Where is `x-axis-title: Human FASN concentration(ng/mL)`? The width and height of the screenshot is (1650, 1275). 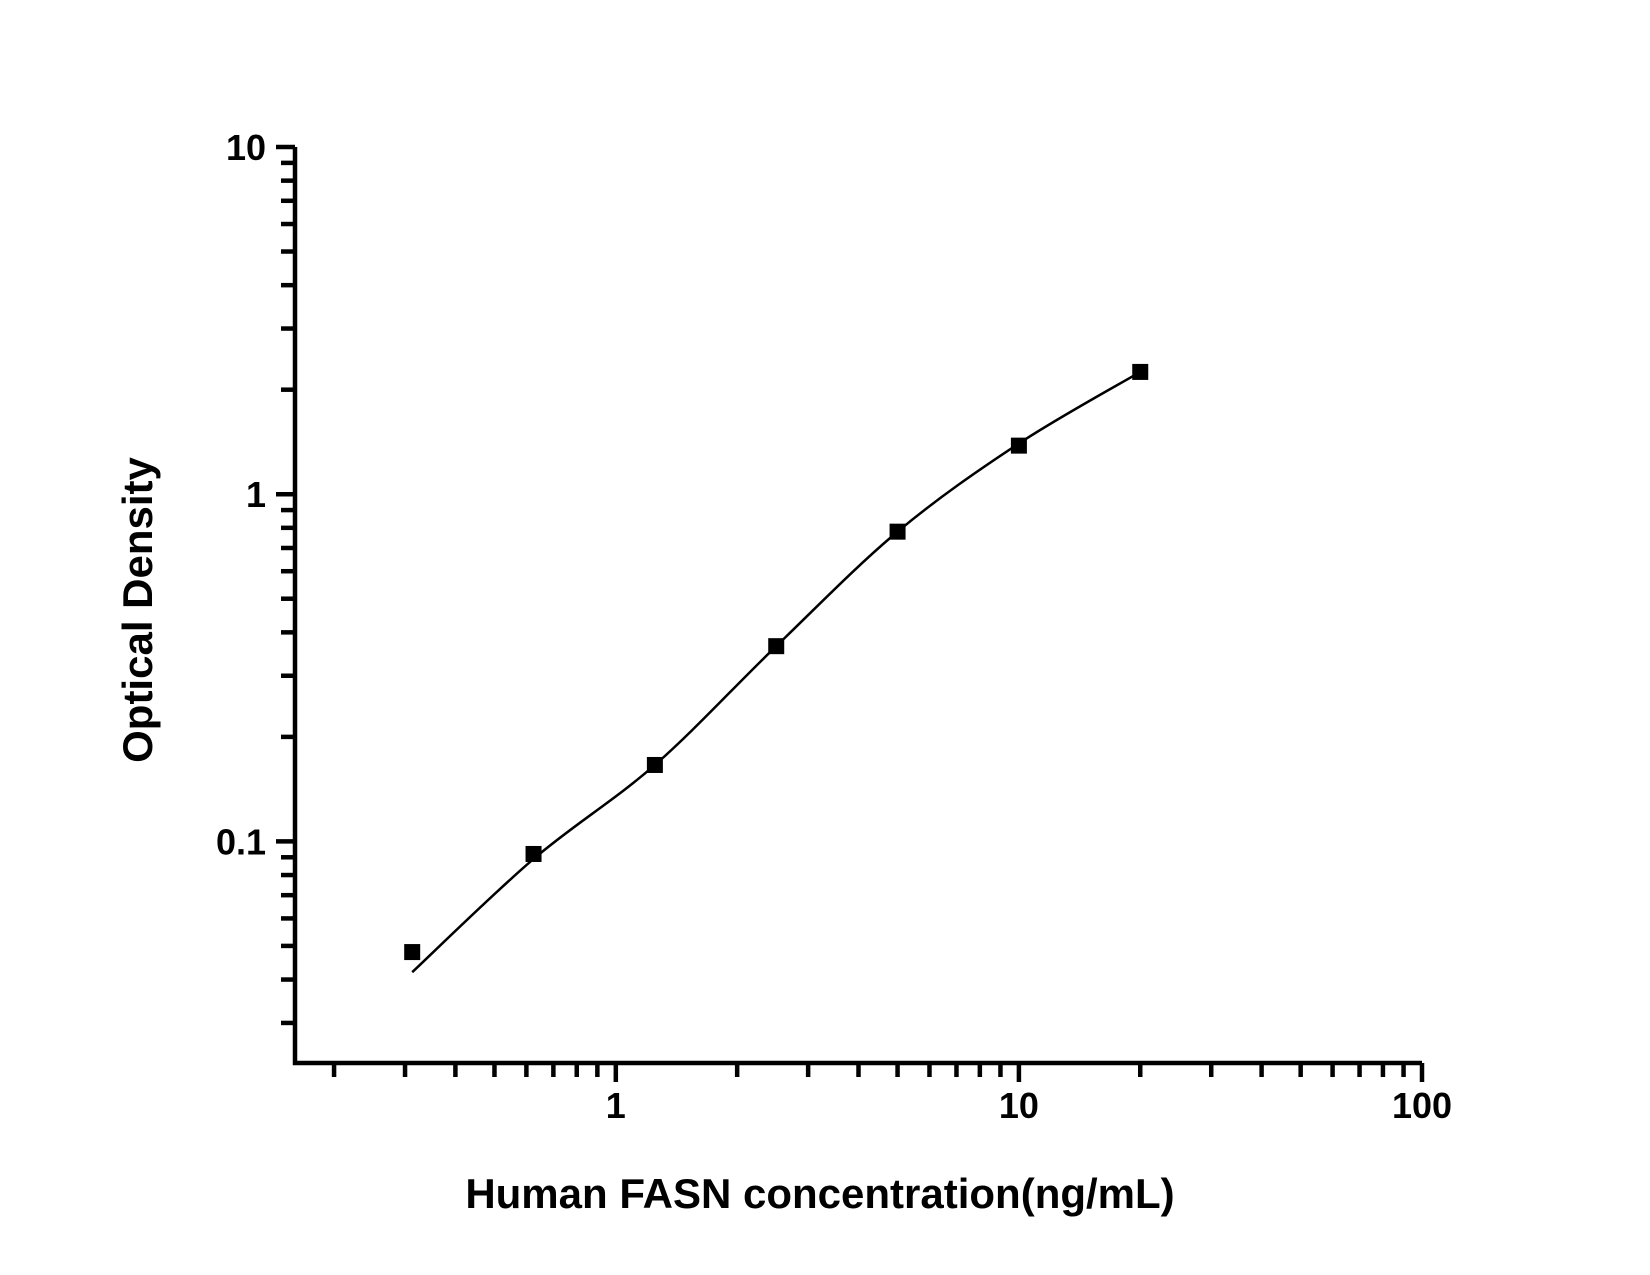
x-axis-title: Human FASN concentration(ng/mL) is located at coordinates (819, 1193).